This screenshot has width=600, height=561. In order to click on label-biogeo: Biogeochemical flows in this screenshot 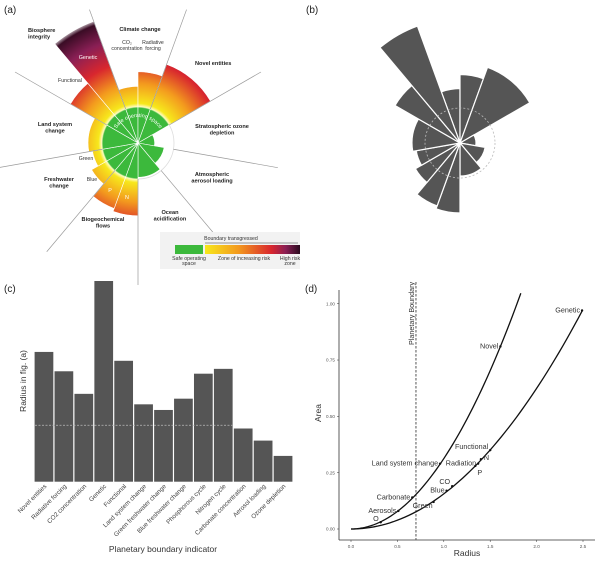, I will do `click(103, 223)`.